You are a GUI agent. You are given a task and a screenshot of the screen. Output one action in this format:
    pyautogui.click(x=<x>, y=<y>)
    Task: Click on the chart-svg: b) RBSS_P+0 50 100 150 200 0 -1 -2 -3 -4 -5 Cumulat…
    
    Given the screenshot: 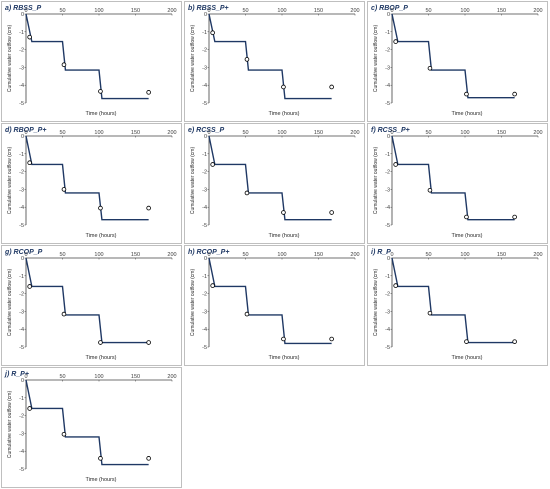 What is the action you would take?
    pyautogui.click(x=274, y=61)
    